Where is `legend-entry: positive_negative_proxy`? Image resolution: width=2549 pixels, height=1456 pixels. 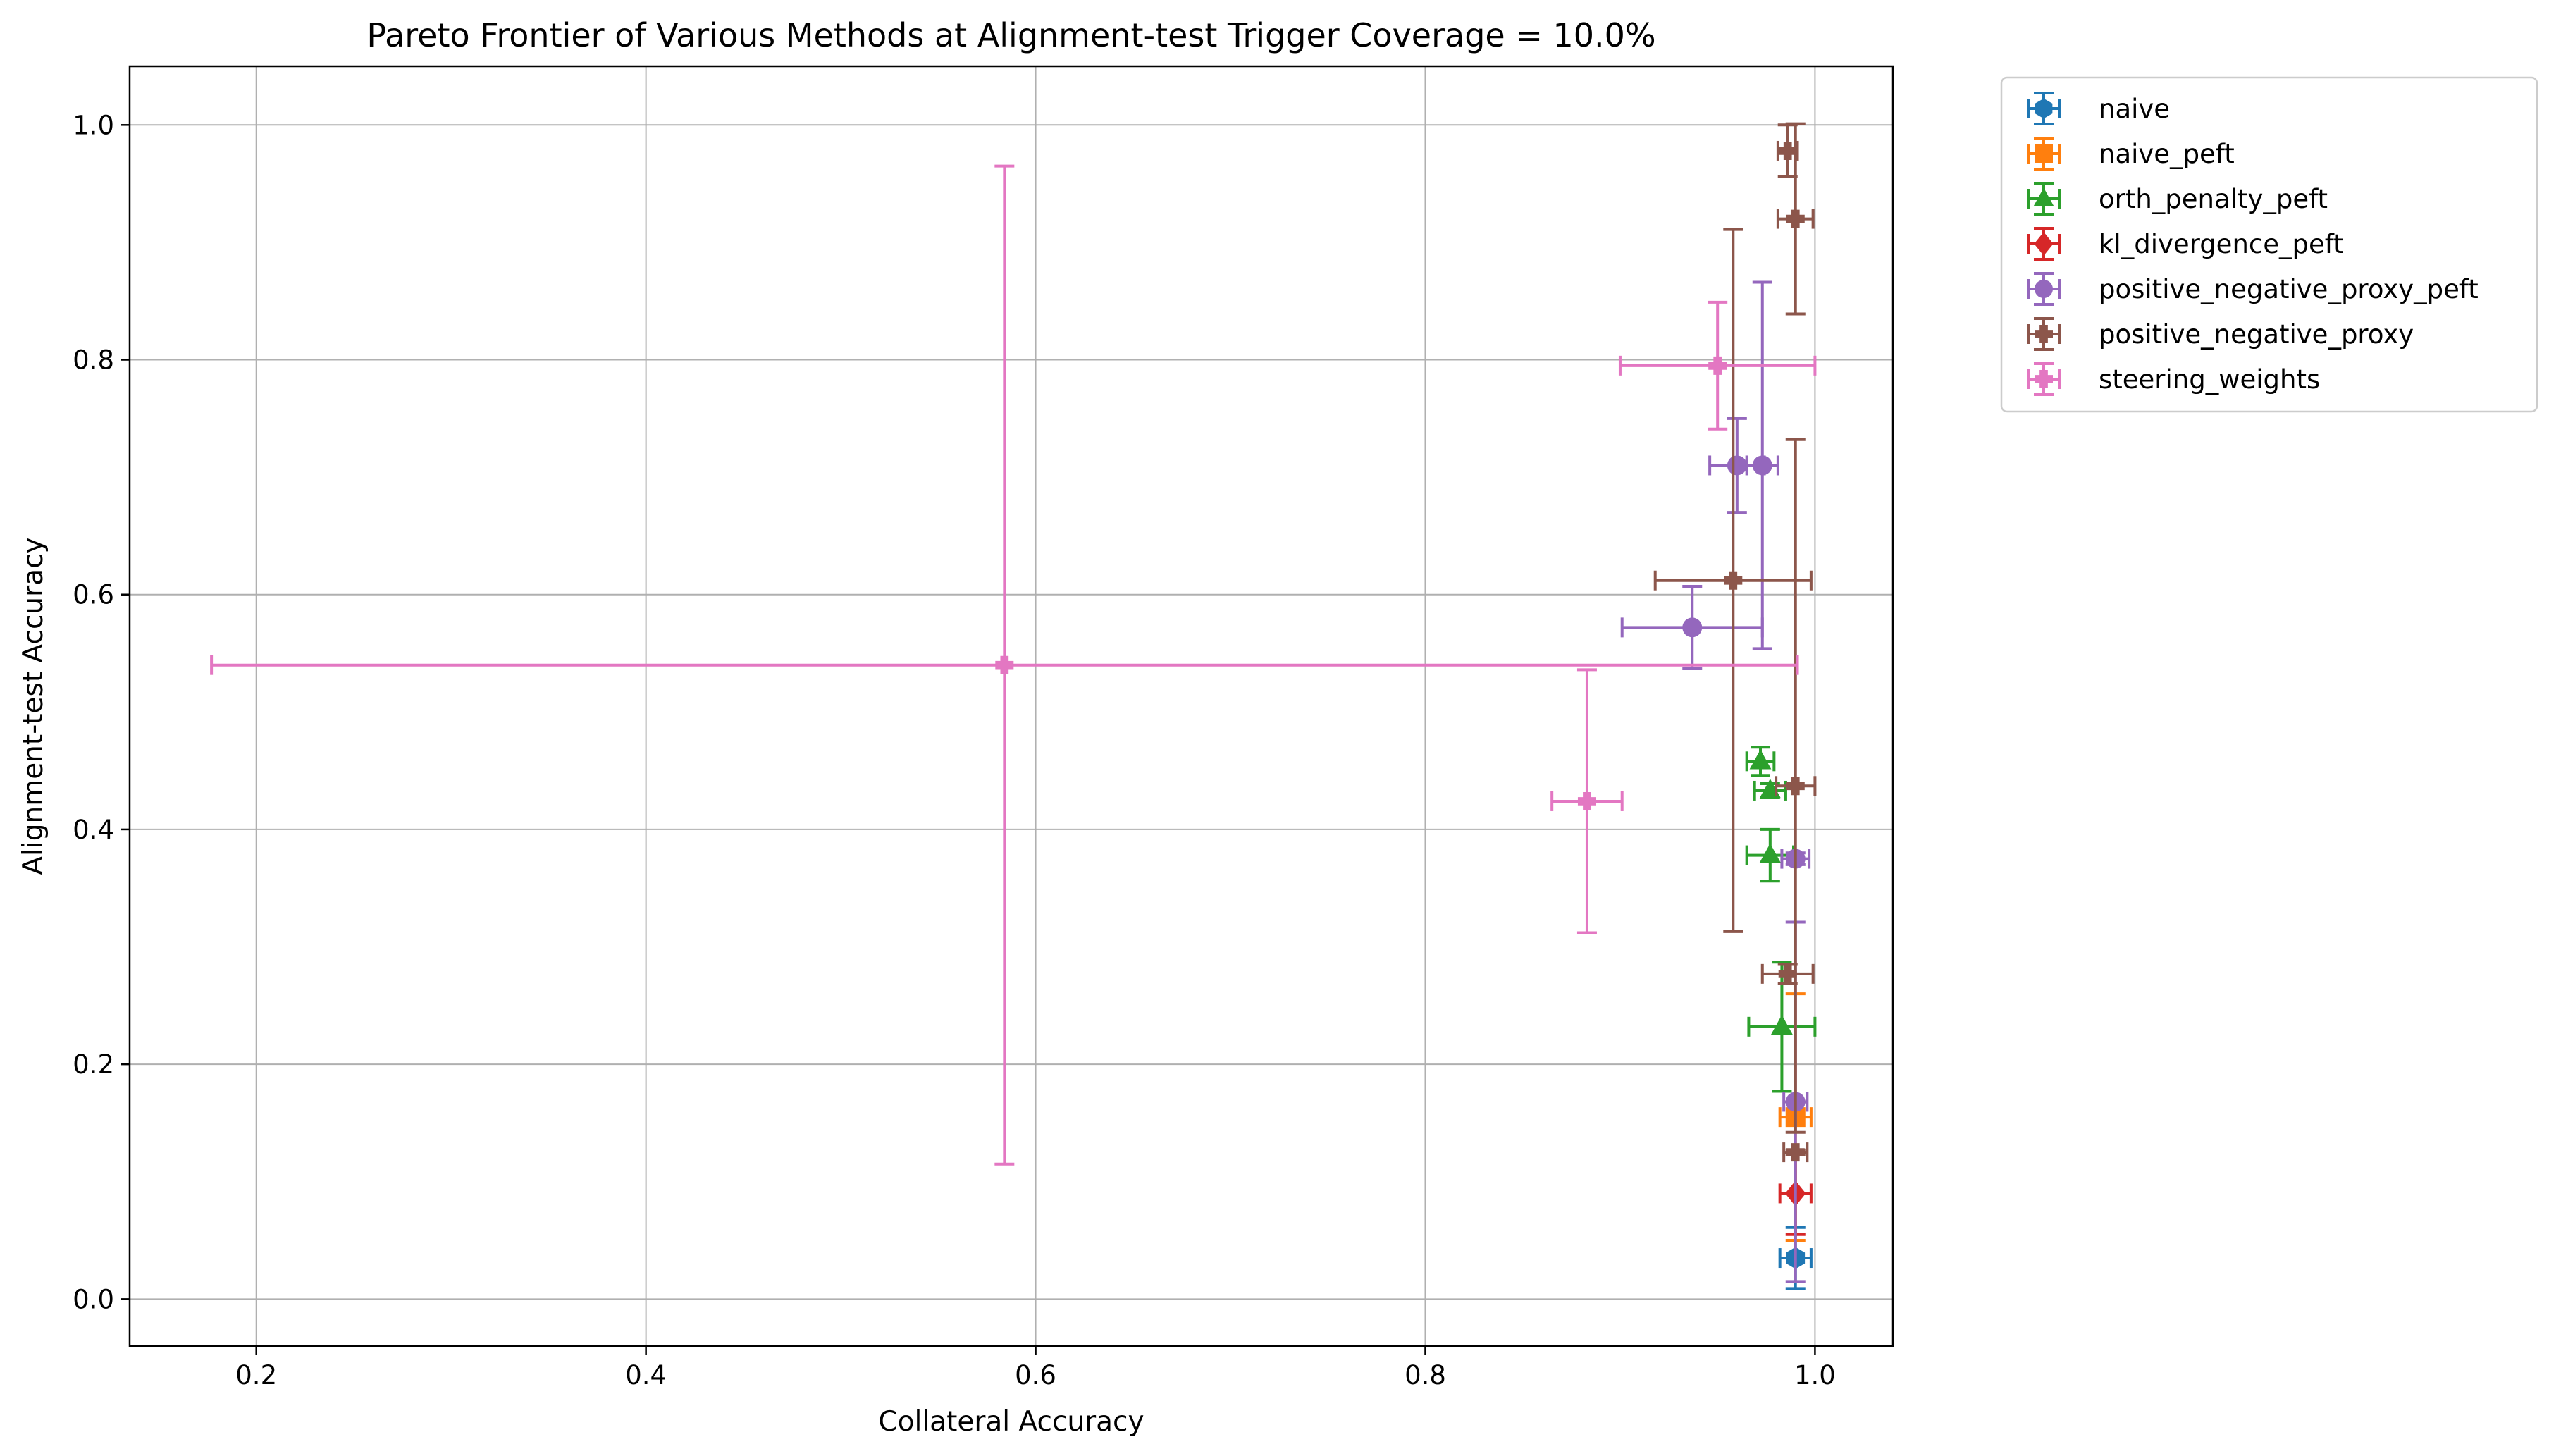
legend-entry: positive_negative_proxy is located at coordinates (2220, 334).